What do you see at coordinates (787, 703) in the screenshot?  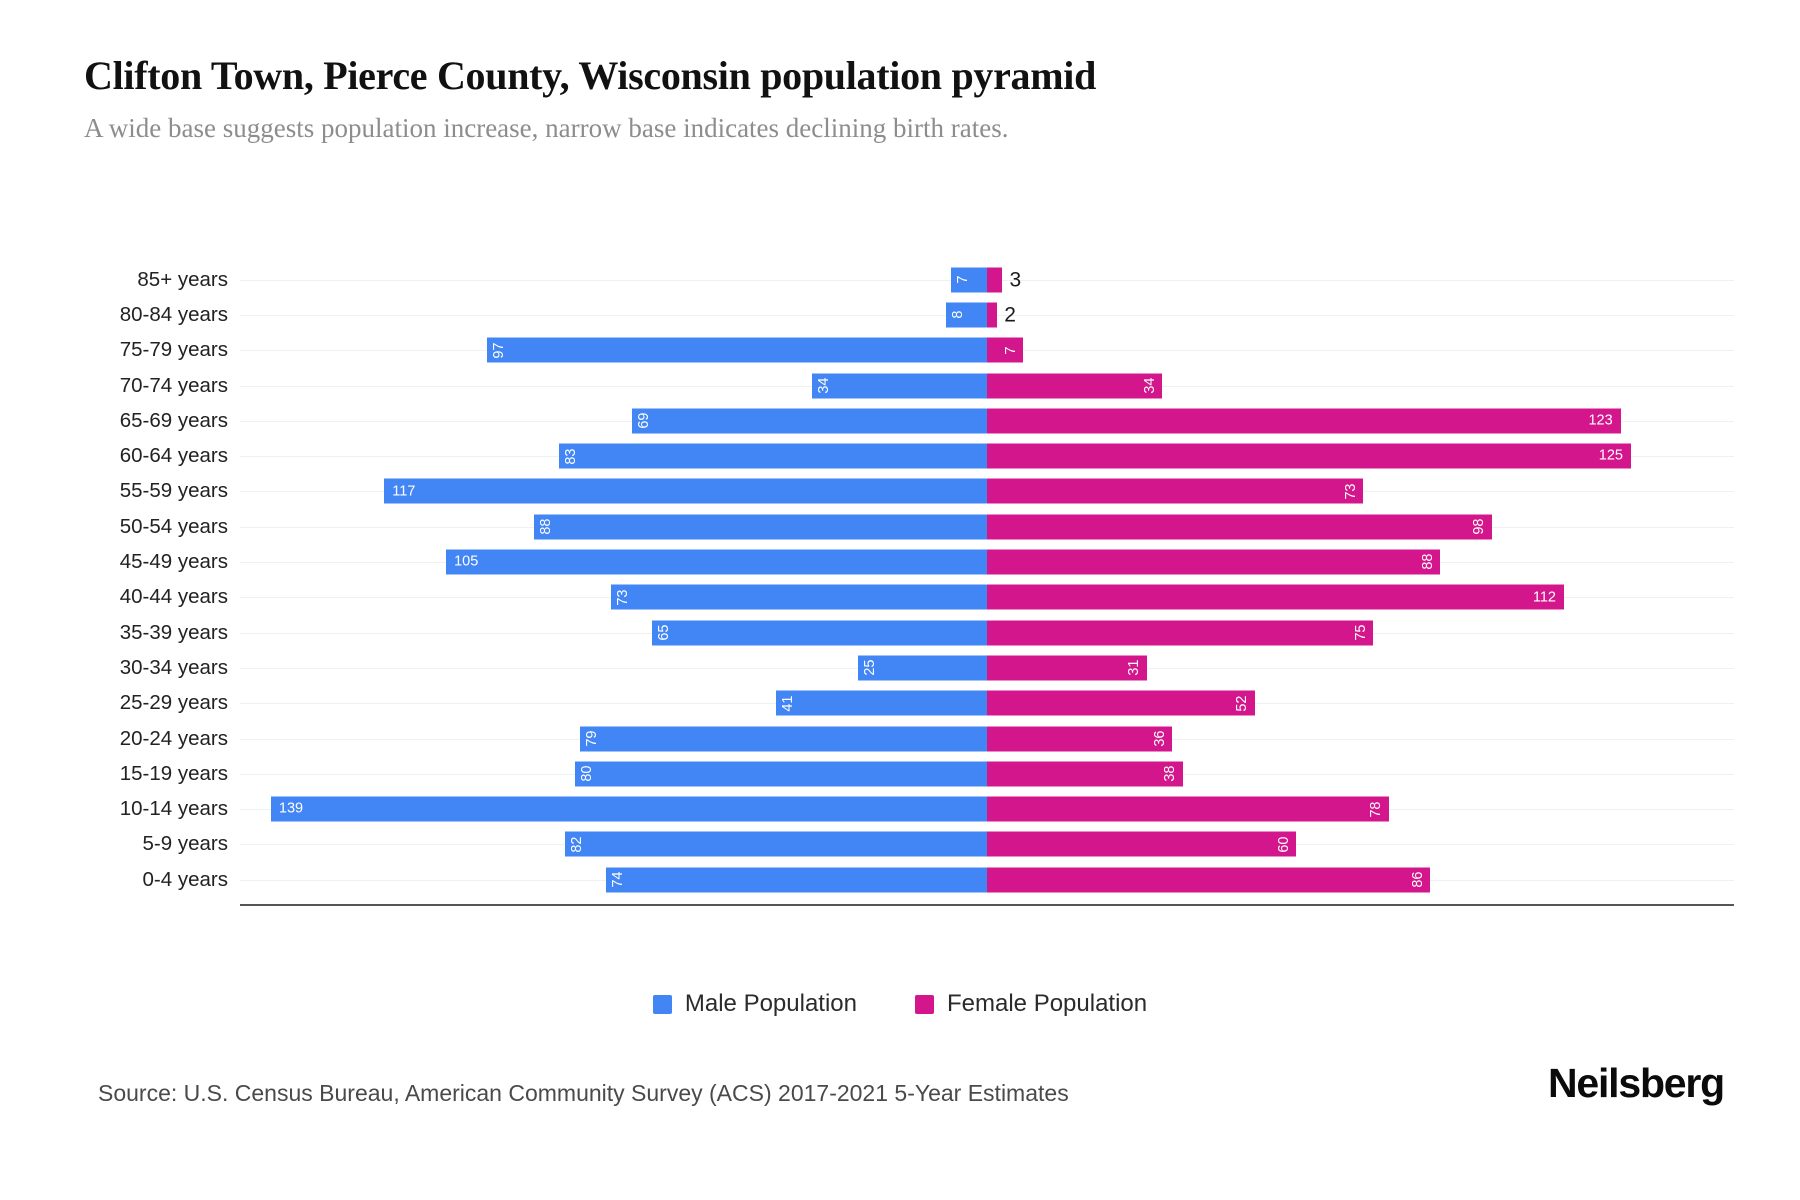 I see `male-bar-value: 41` at bounding box center [787, 703].